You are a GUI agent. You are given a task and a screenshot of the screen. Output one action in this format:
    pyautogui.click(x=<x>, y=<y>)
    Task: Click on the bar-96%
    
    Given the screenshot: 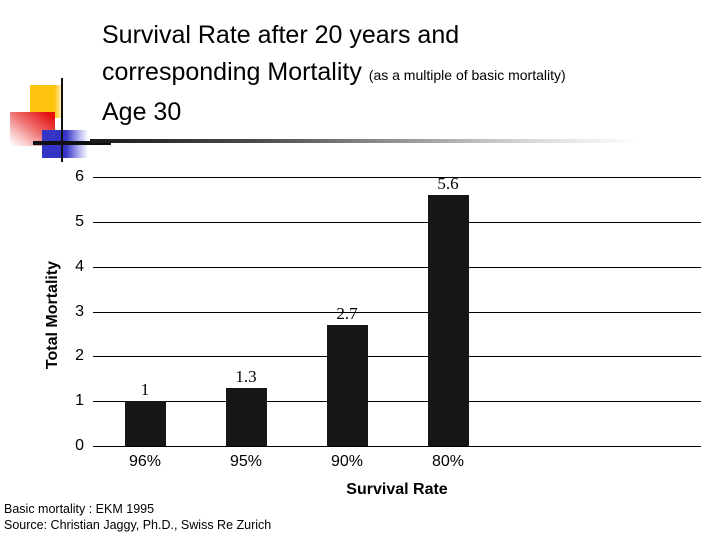 What is the action you would take?
    pyautogui.click(x=145, y=423)
    